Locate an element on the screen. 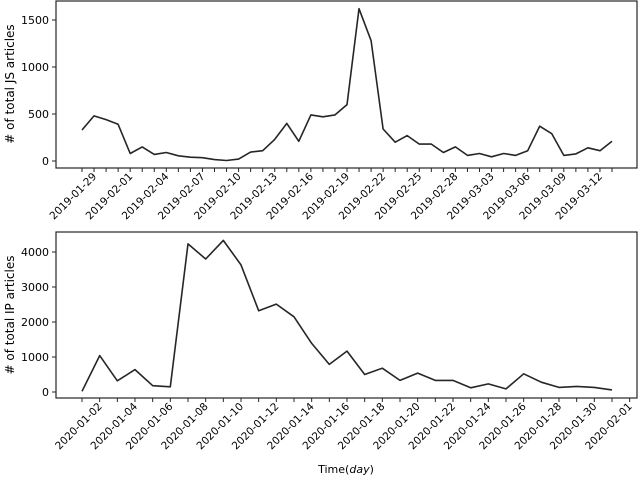 This screenshot has width=640, height=481. bottom-y-axis-label: # of total IP articles is located at coordinates (10, 315).